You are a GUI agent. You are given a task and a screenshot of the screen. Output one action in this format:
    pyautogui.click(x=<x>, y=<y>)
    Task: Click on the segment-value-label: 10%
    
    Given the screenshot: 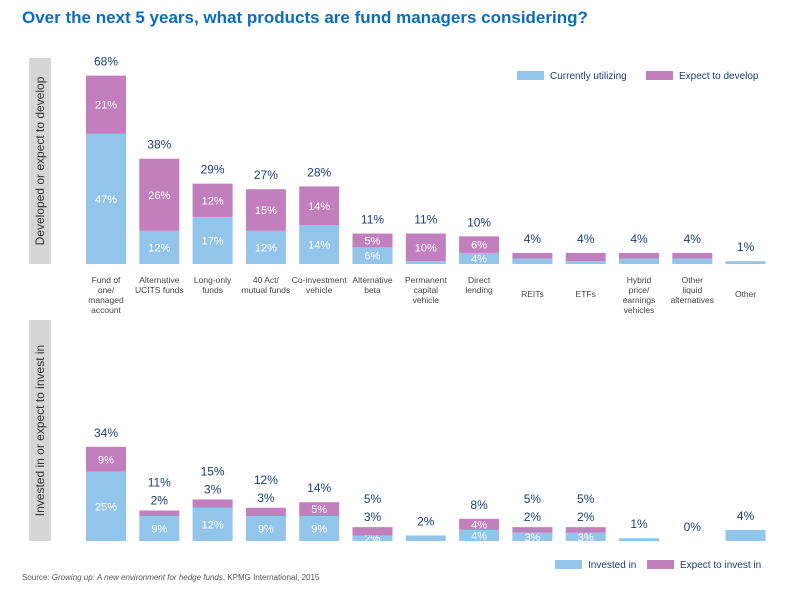 What is the action you would take?
    pyautogui.click(x=426, y=248)
    